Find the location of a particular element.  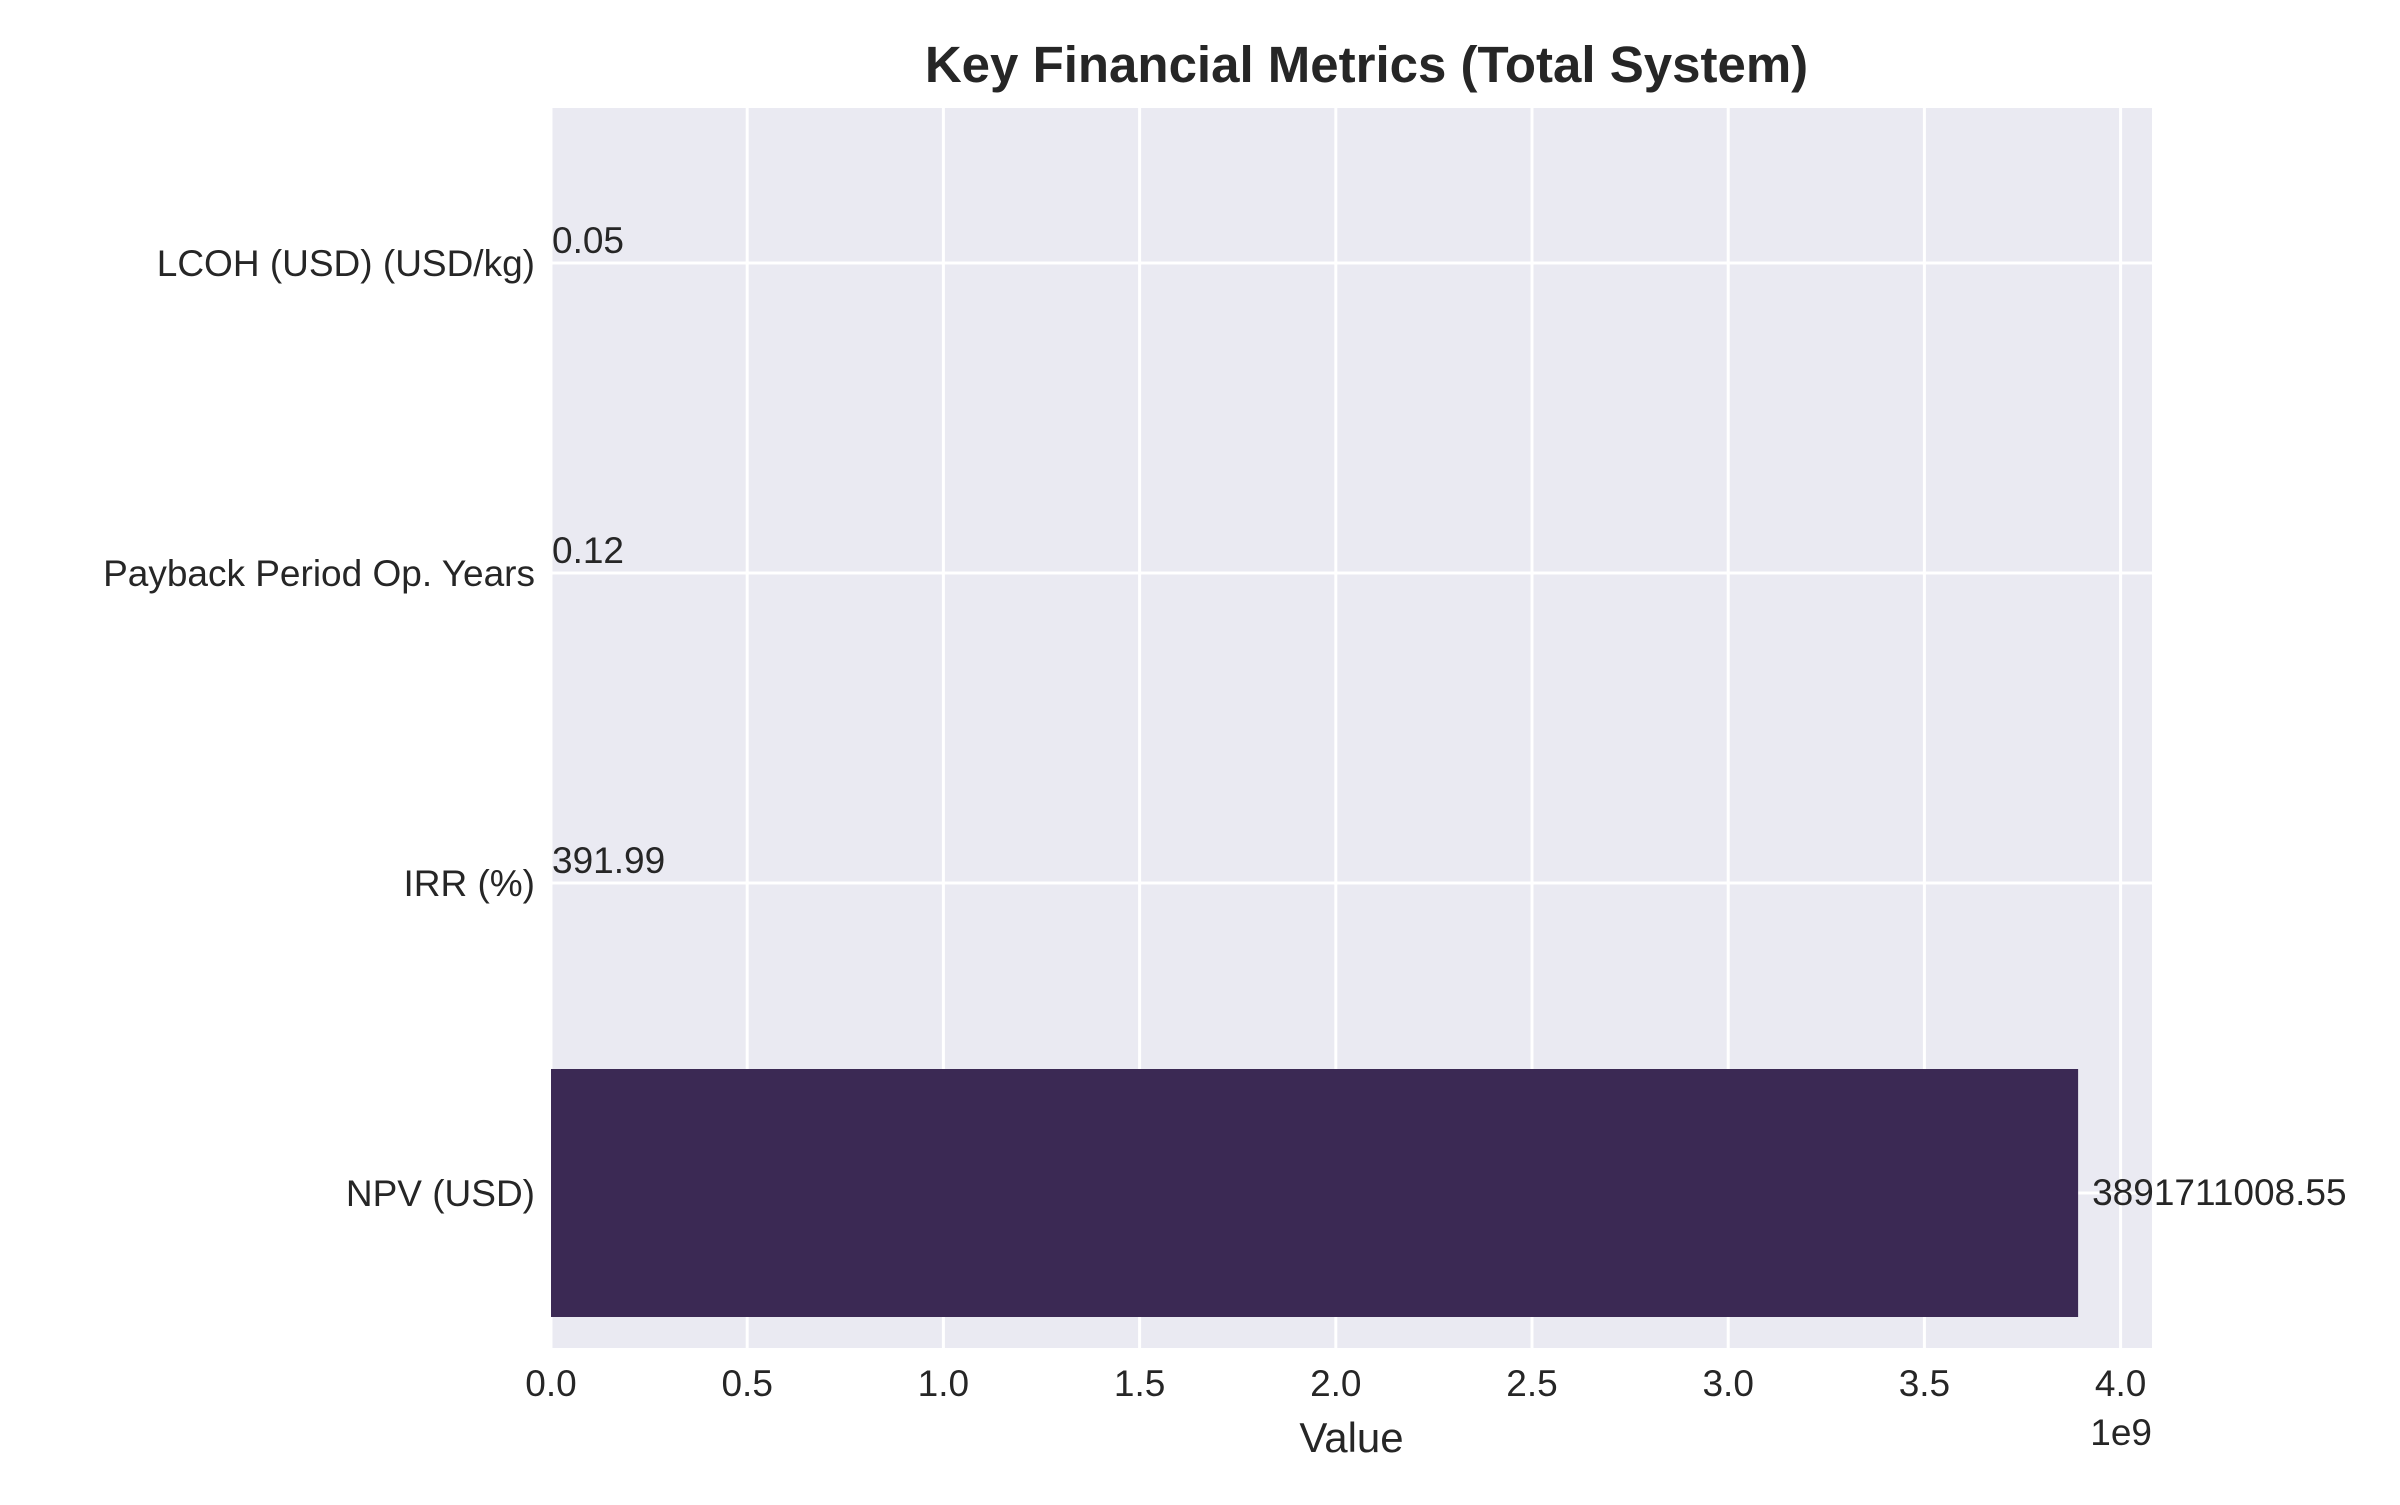

x-tick-label: 1.5 is located at coordinates (1139, 1383).